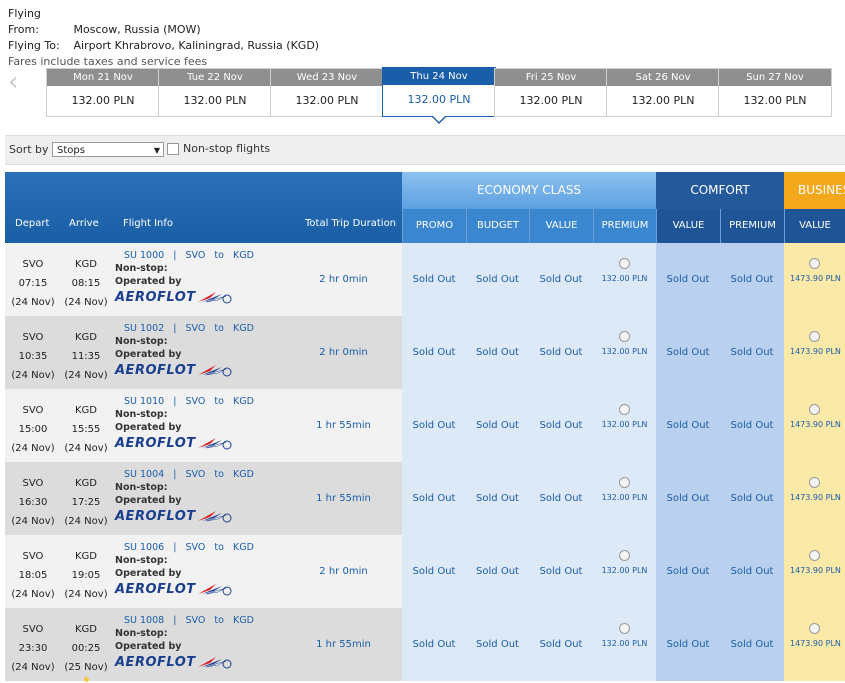 This screenshot has width=845, height=683. What do you see at coordinates (215, 92) in the screenshot?
I see `date-tab-1: Tue 22 Nov 132.00 PLN` at bounding box center [215, 92].